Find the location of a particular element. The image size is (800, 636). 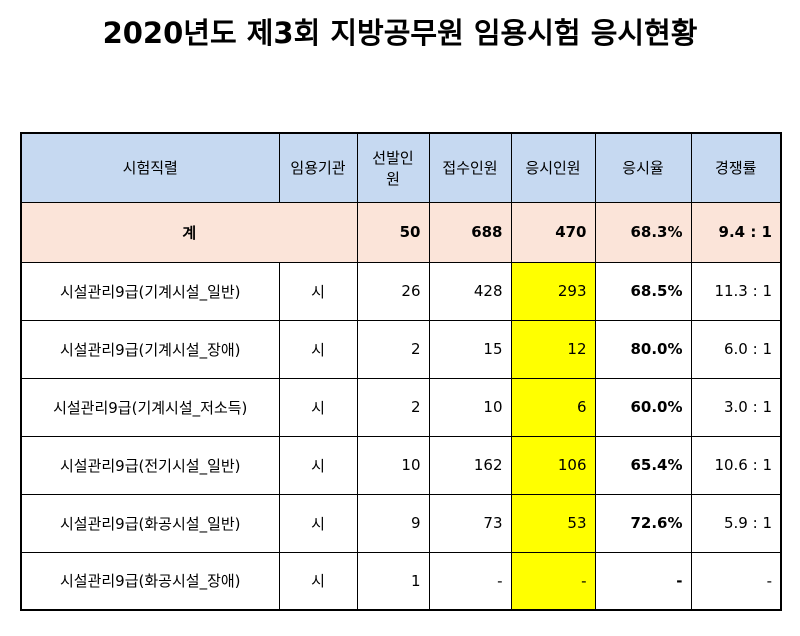

header-selected: 선발인원 is located at coordinates (393, 167).